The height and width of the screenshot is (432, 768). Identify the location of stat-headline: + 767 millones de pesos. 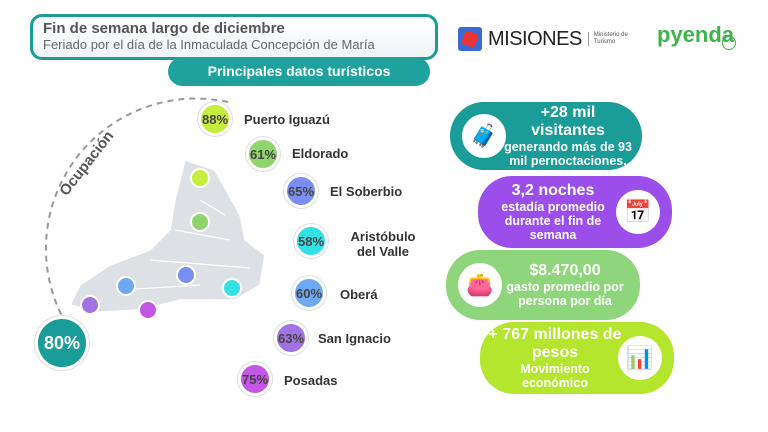
(555, 343).